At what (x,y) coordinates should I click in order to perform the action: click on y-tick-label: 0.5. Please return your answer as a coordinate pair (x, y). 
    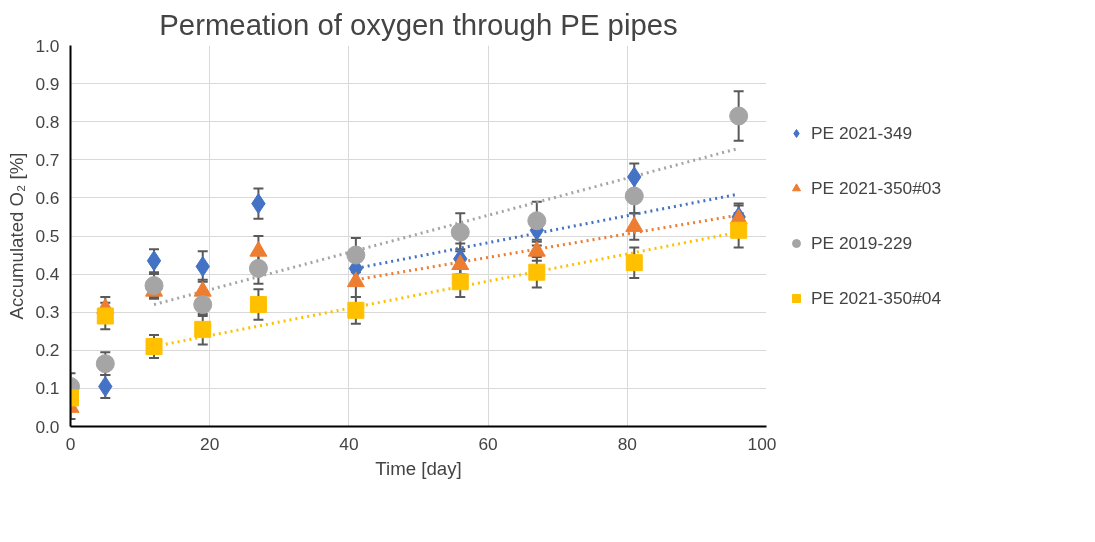
    Looking at the image, I should click on (47, 236).